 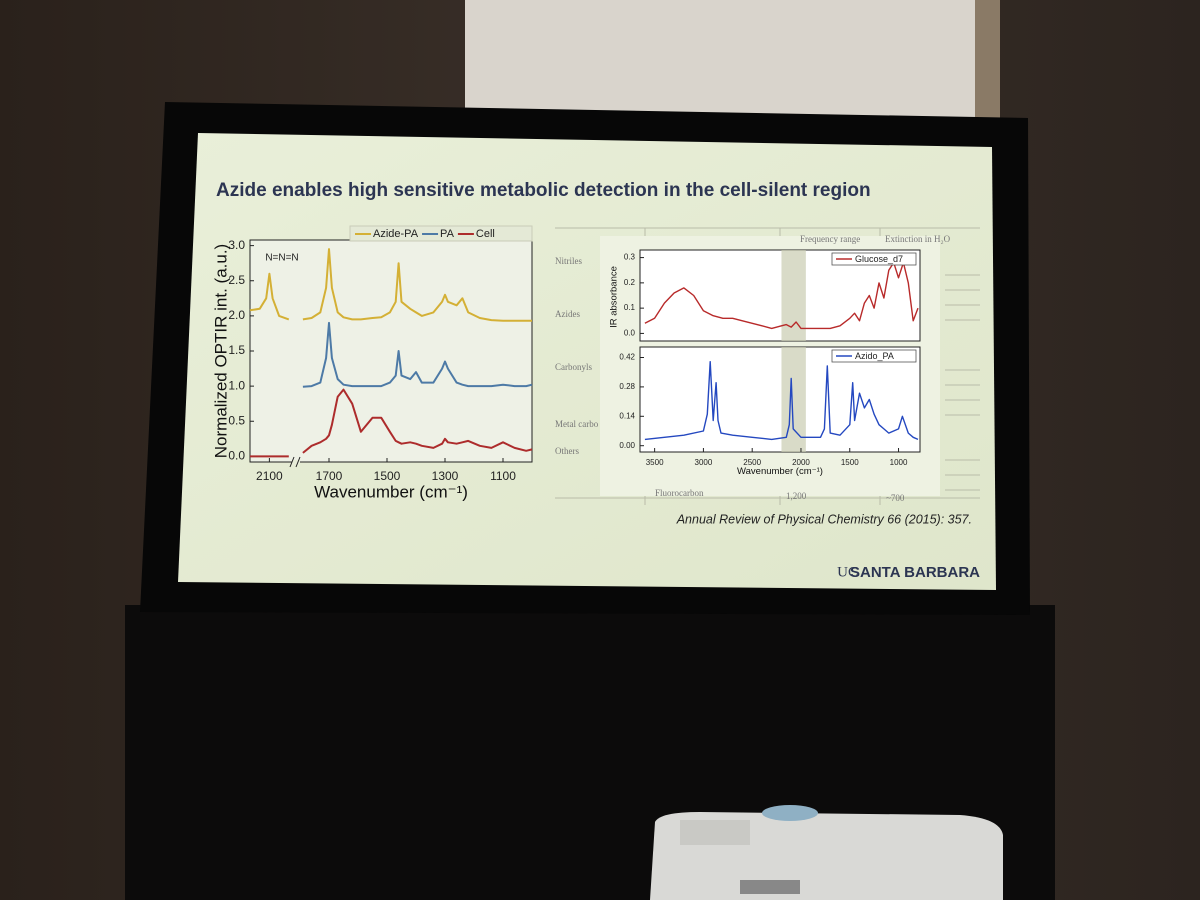 What do you see at coordinates (715, 832) in the screenshot?
I see `projector-vent` at bounding box center [715, 832].